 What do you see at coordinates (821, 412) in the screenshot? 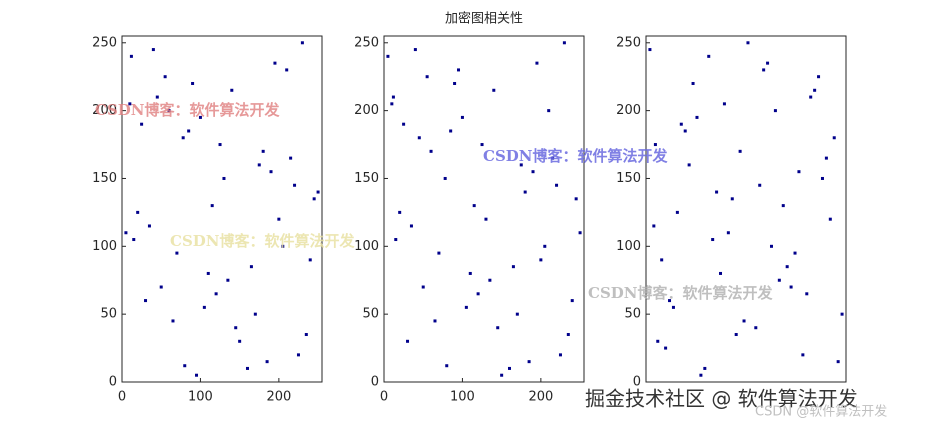
I see `watermark: CSDN @软件算法开发` at bounding box center [821, 412].